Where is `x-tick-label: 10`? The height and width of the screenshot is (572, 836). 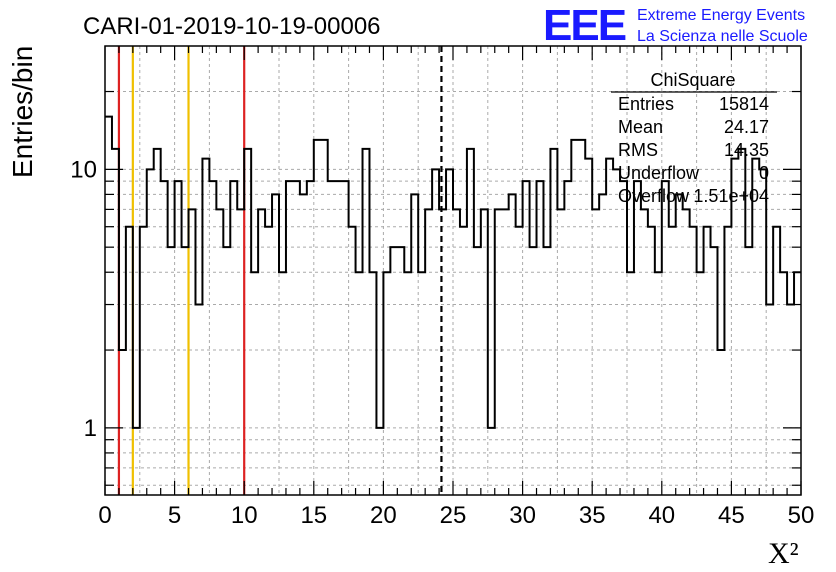
x-tick-label: 10 is located at coordinates (244, 515).